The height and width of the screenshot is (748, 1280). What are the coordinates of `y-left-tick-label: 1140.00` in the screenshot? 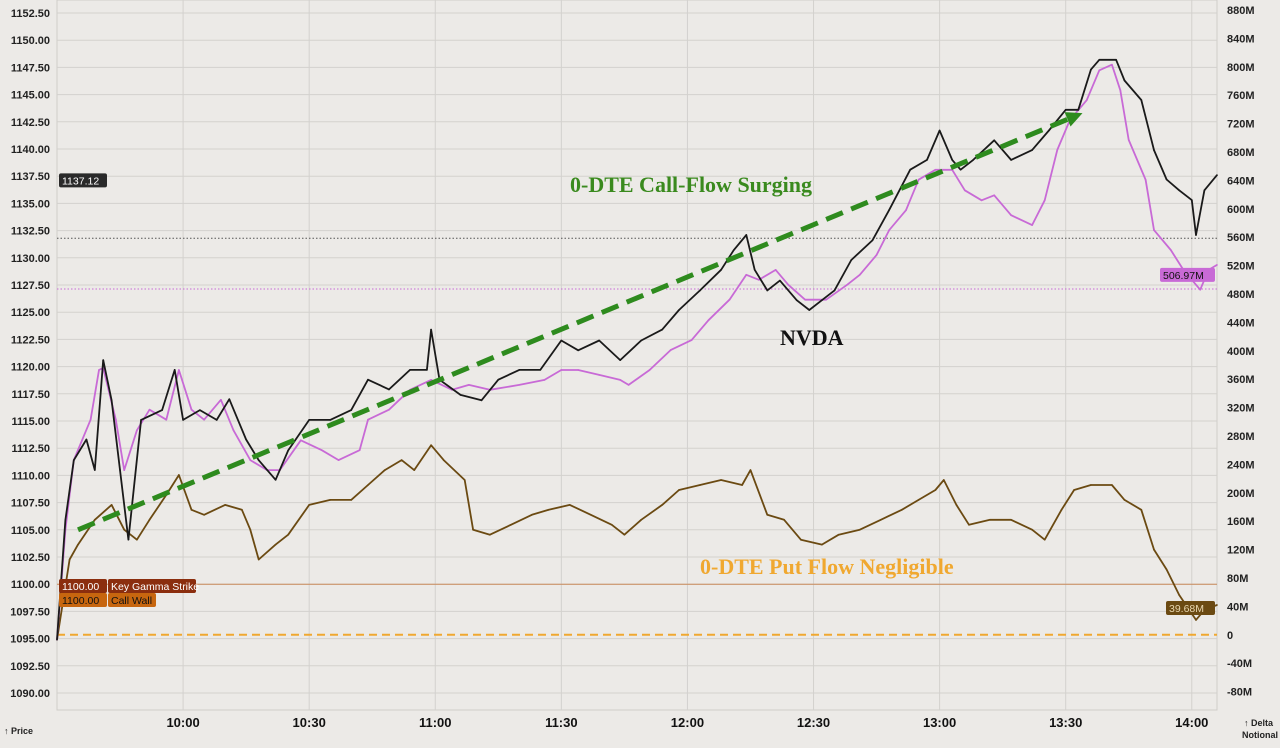 It's located at (30, 150).